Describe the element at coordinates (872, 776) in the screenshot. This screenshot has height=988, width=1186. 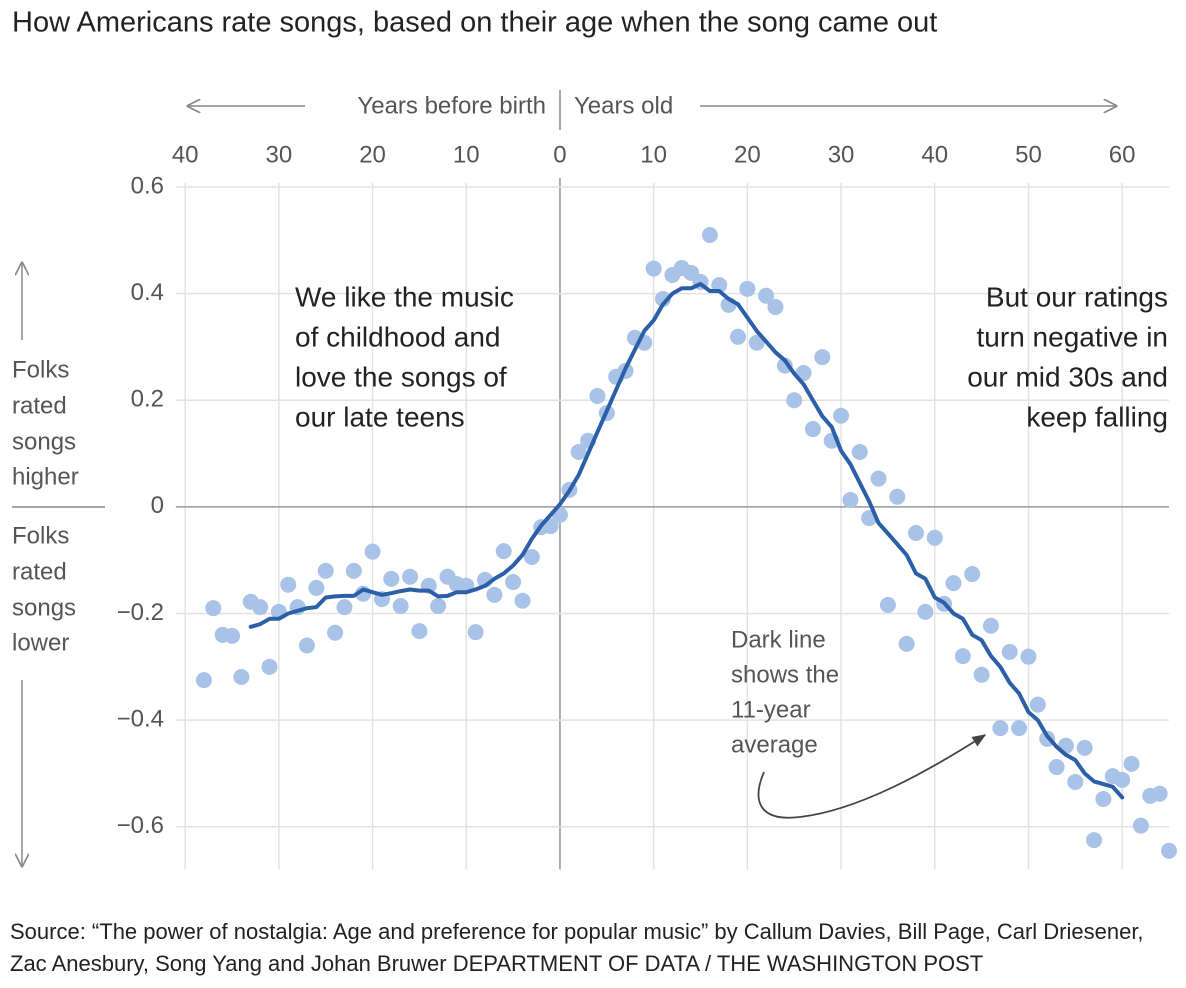
I see `annotation-arrow` at that location.